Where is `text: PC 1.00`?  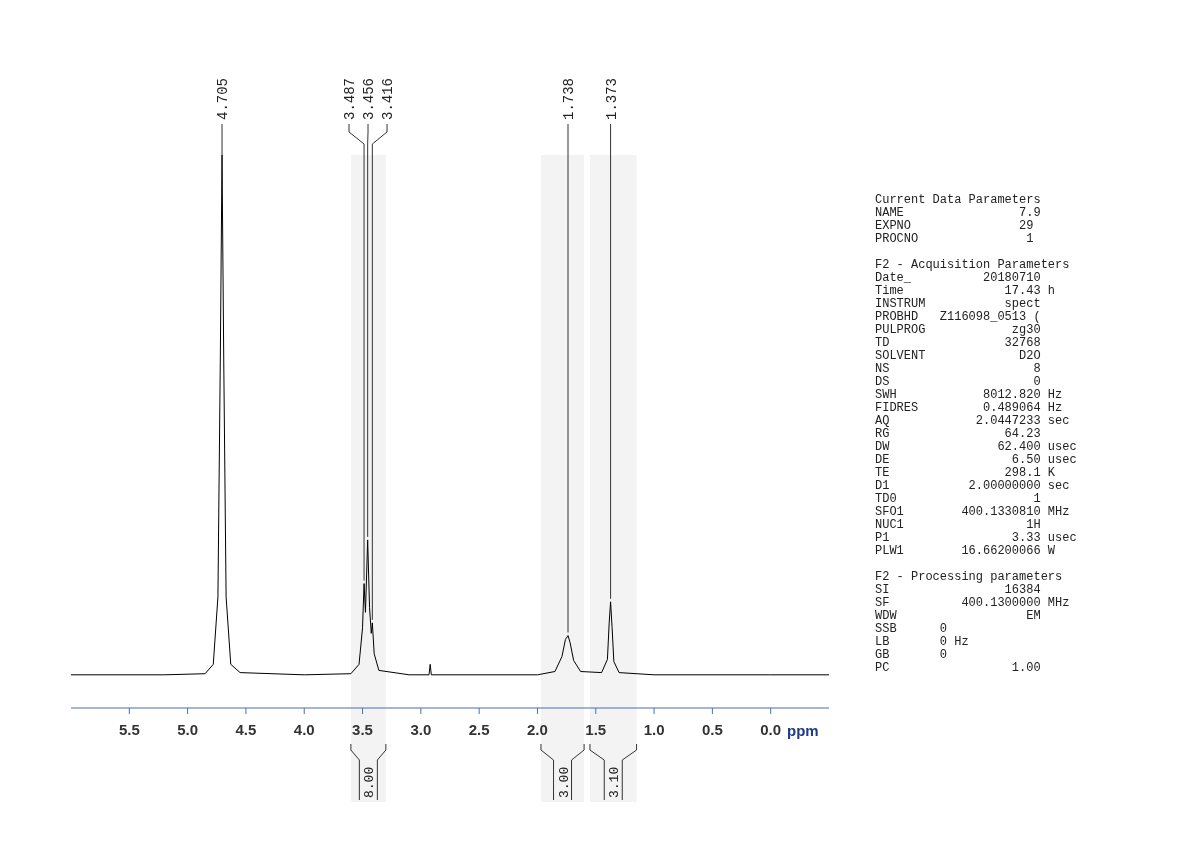 text: PC 1.00 is located at coordinates (958, 668).